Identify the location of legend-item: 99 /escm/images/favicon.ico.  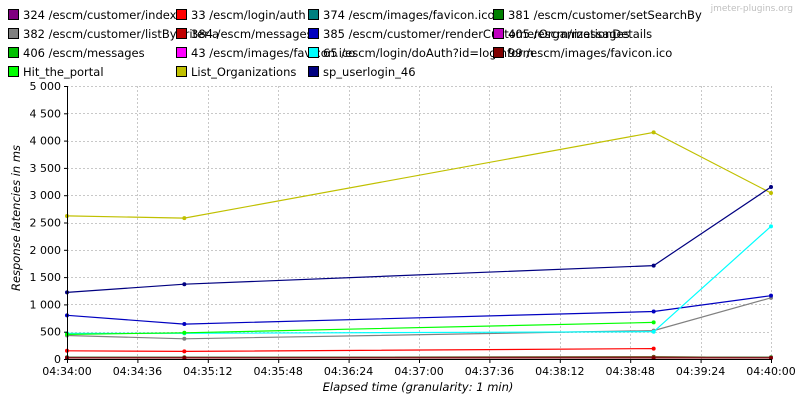
(582, 53).